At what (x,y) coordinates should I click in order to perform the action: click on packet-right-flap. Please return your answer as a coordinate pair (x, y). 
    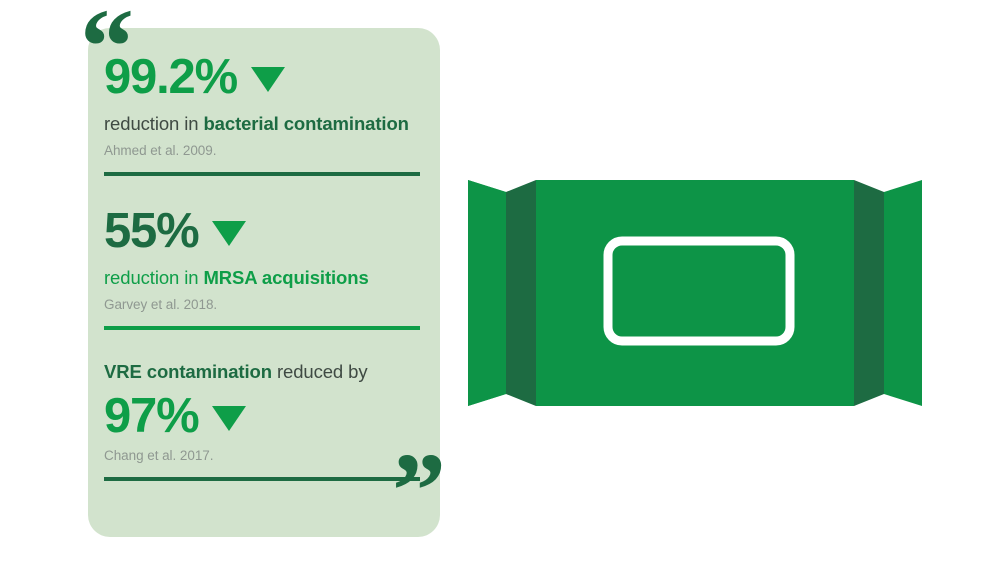
    Looking at the image, I should click on (903, 293).